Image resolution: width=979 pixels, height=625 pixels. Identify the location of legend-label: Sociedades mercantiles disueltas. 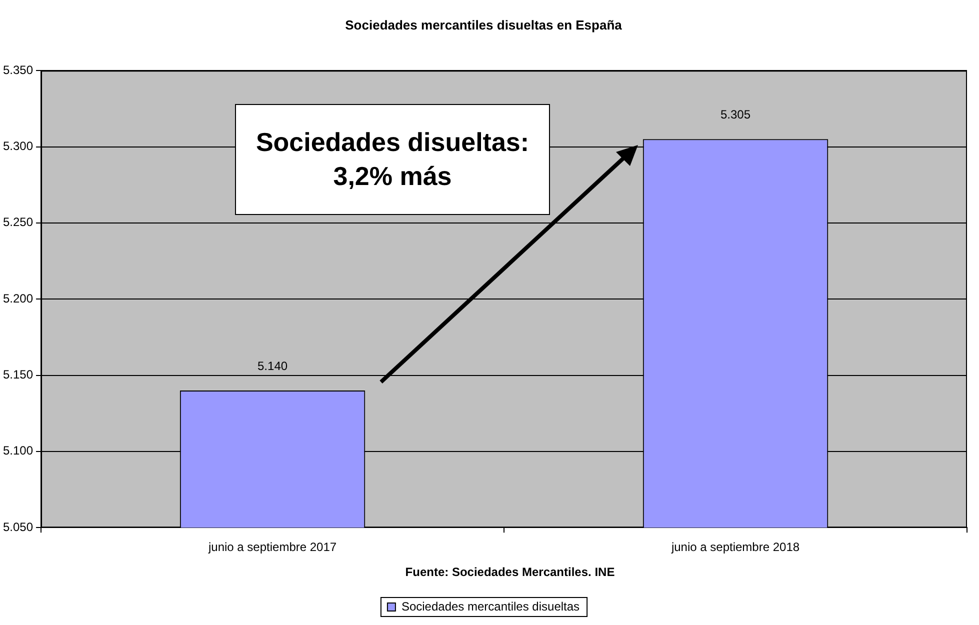
(490, 606).